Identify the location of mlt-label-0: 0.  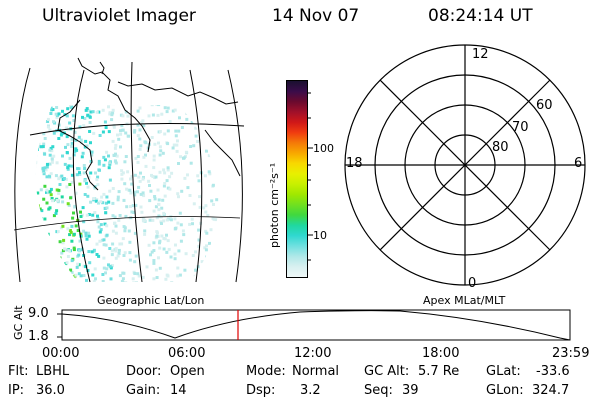
(472, 283).